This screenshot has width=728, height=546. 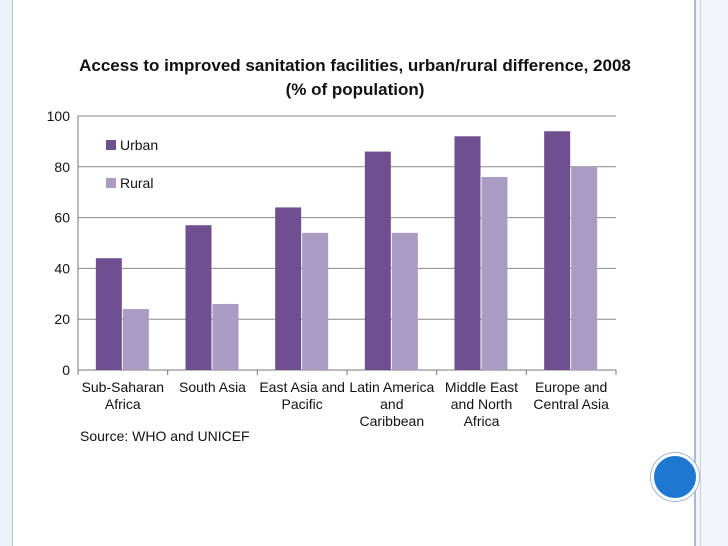 I want to click on x-tick-label: Middle East, so click(x=481, y=387).